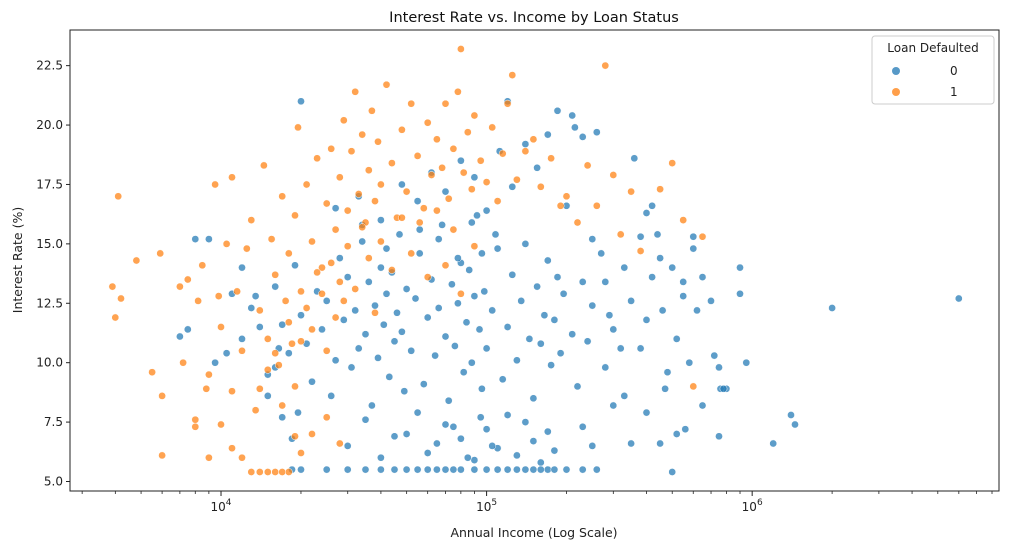 The image size is (1010, 550). Describe the element at coordinates (954, 71) in the screenshot. I see `legend-label-0: 0` at that location.